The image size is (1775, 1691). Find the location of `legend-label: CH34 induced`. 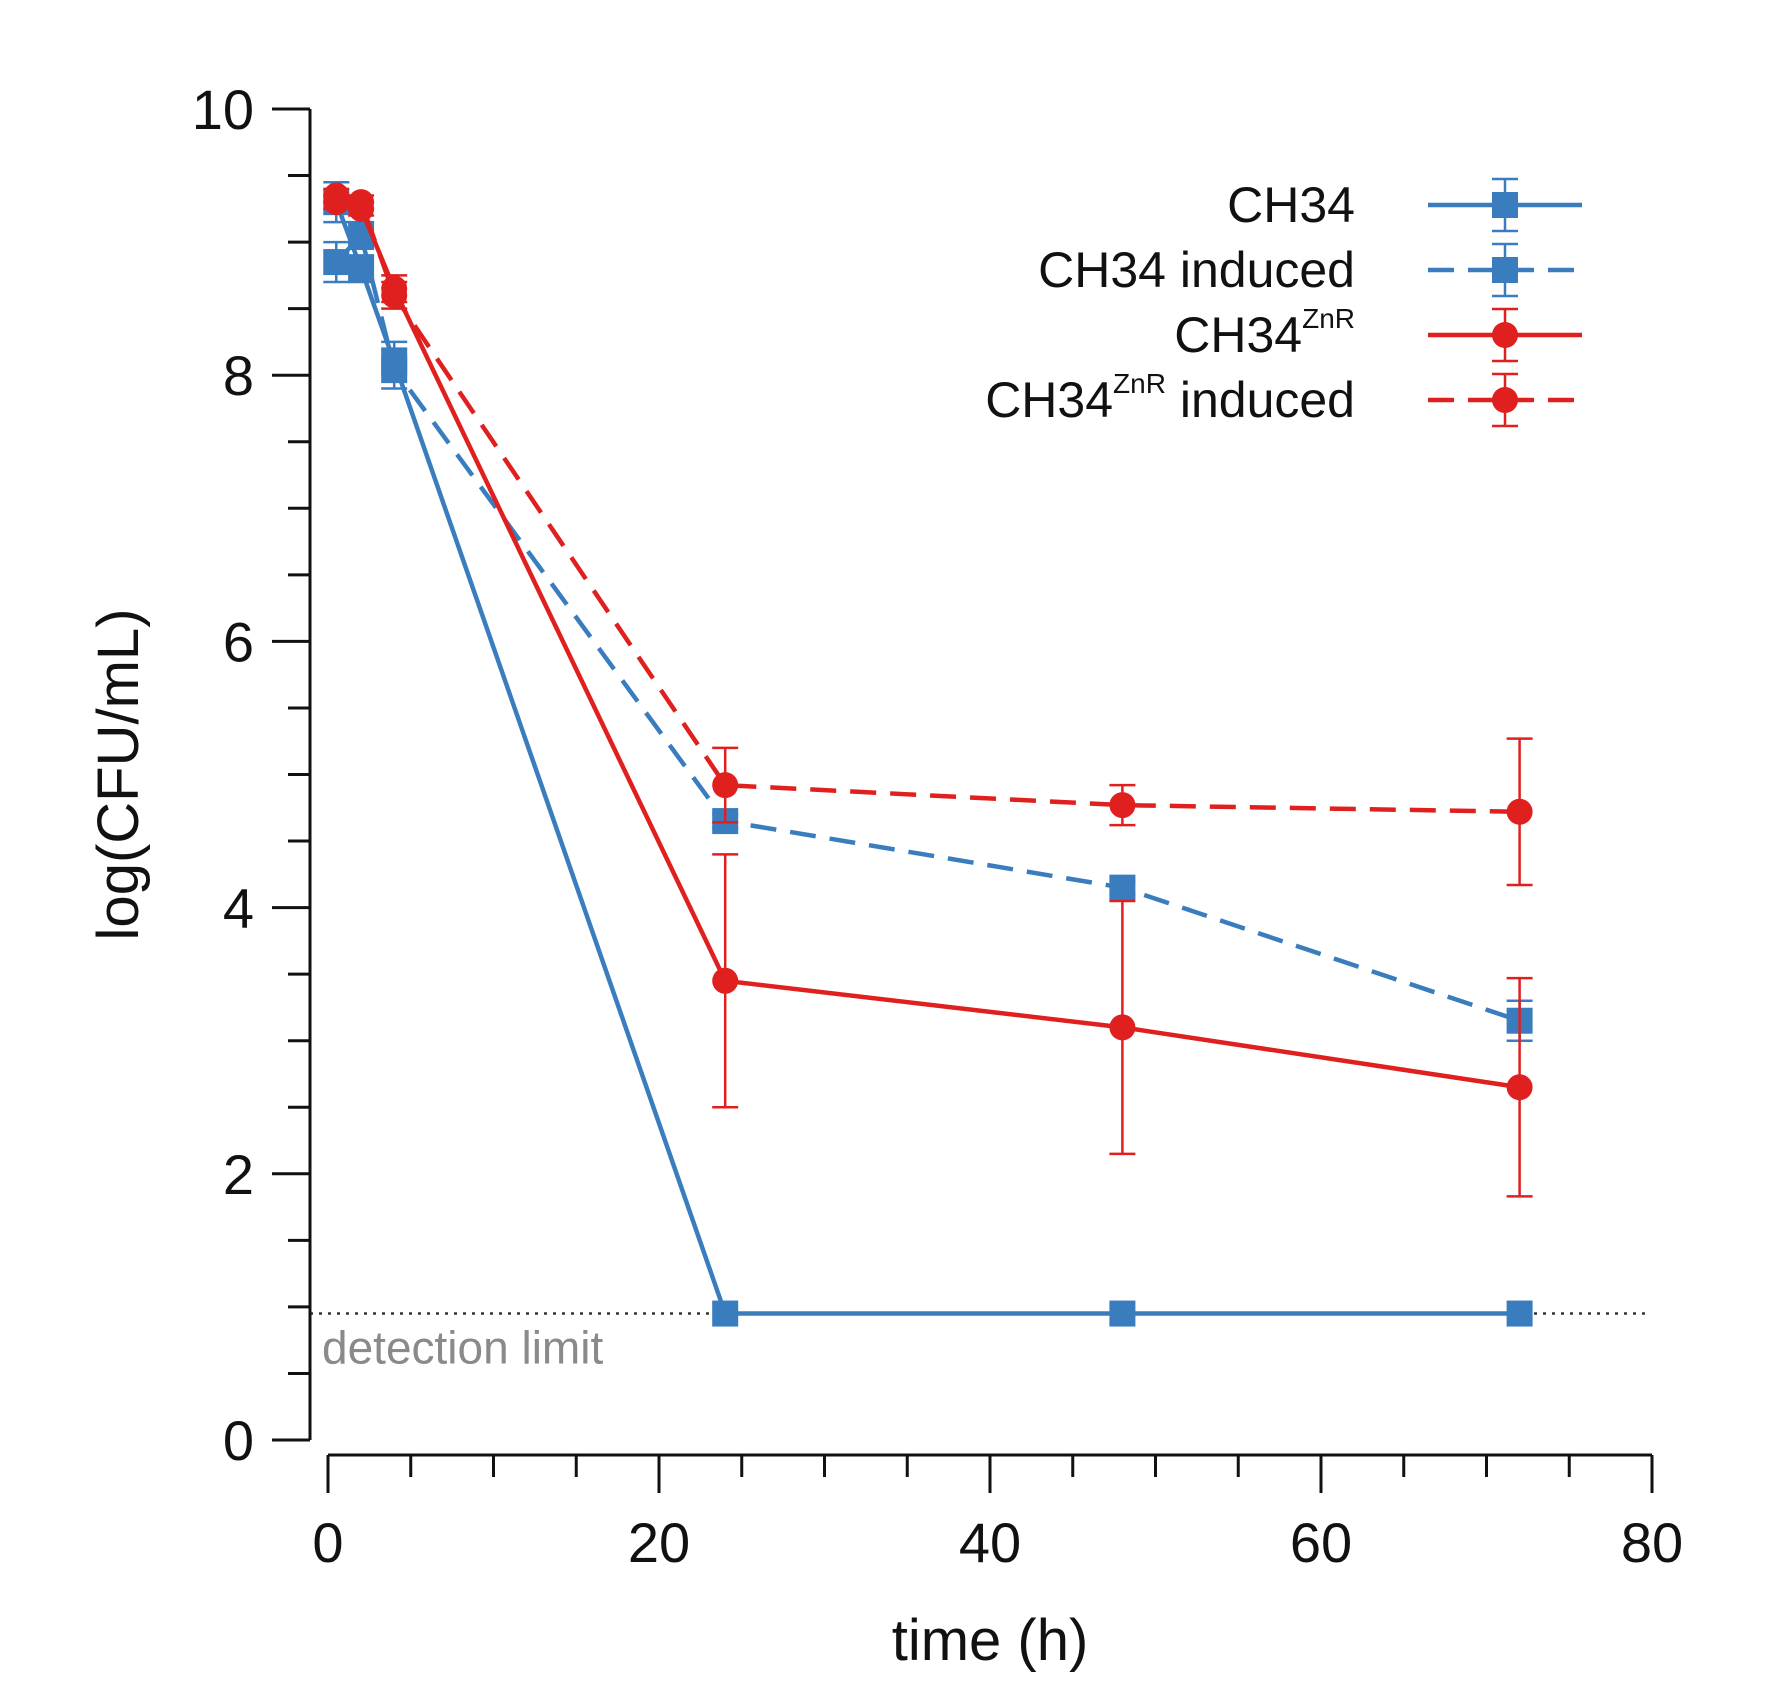

legend-label: CH34 induced is located at coordinates (1196, 270).